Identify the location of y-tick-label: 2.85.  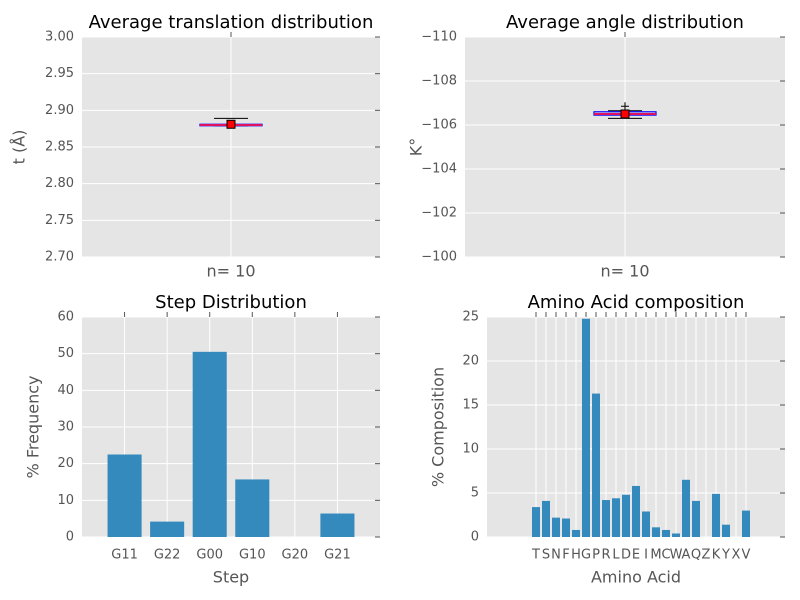
(59, 147).